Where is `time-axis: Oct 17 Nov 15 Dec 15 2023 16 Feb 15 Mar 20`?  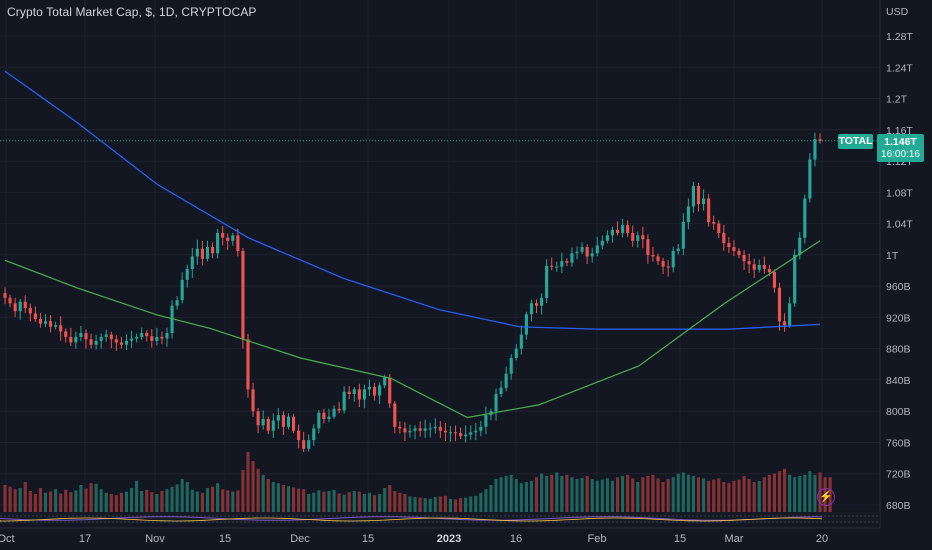
time-axis: Oct 17 Nov 15 Dec 15 2023 16 Feb 15 Mar 20 is located at coordinates (414, 539).